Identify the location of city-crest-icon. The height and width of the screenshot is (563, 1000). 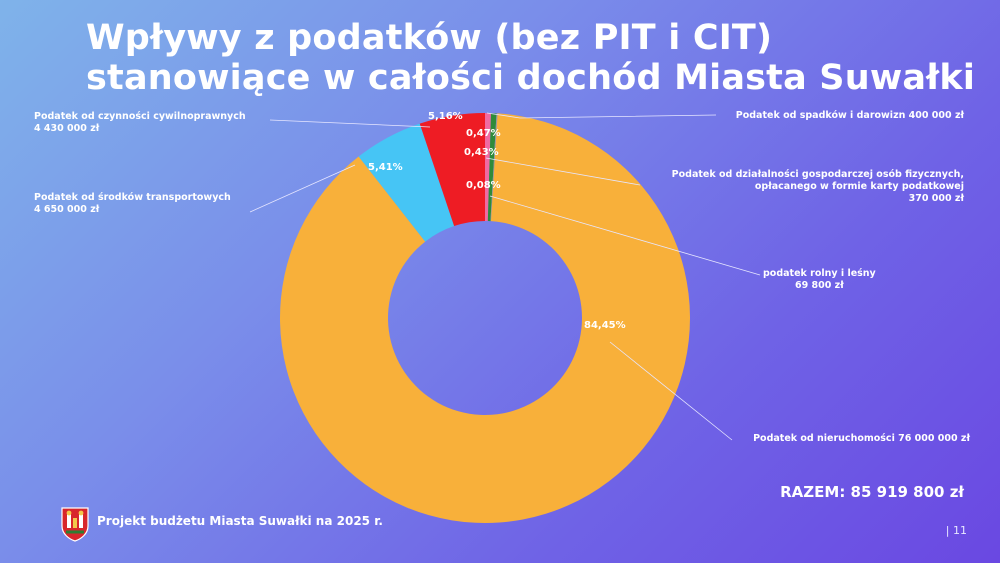
(75, 524).